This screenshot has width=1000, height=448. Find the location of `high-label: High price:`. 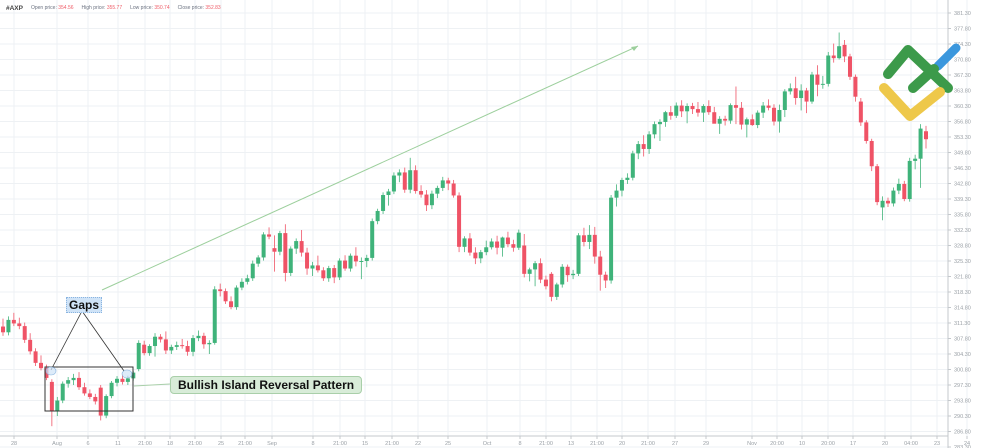

high-label: High price: is located at coordinates (93, 8).